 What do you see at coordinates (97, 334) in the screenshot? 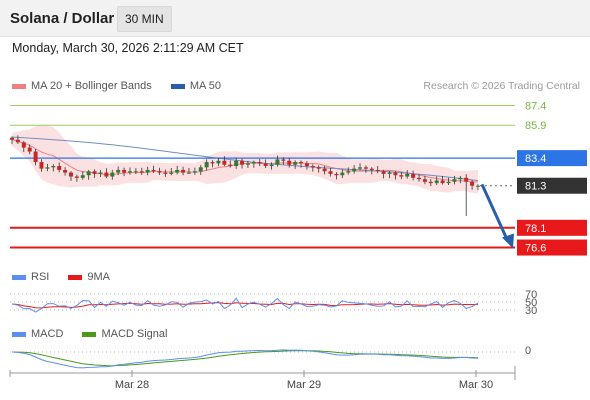
I see `macd-legend: MACD MACD Signal` at bounding box center [97, 334].